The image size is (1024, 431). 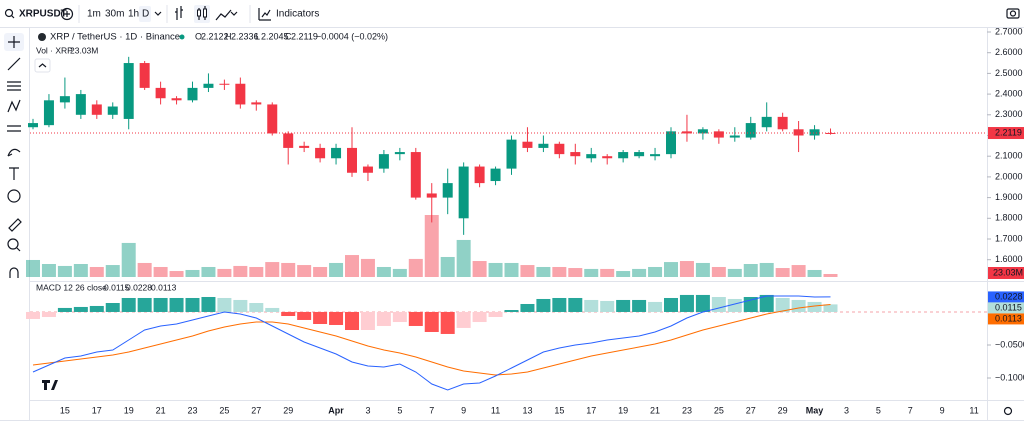 What do you see at coordinates (275, 36) in the screenshot?
I see `ohlc-value: 2.2045` at bounding box center [275, 36].